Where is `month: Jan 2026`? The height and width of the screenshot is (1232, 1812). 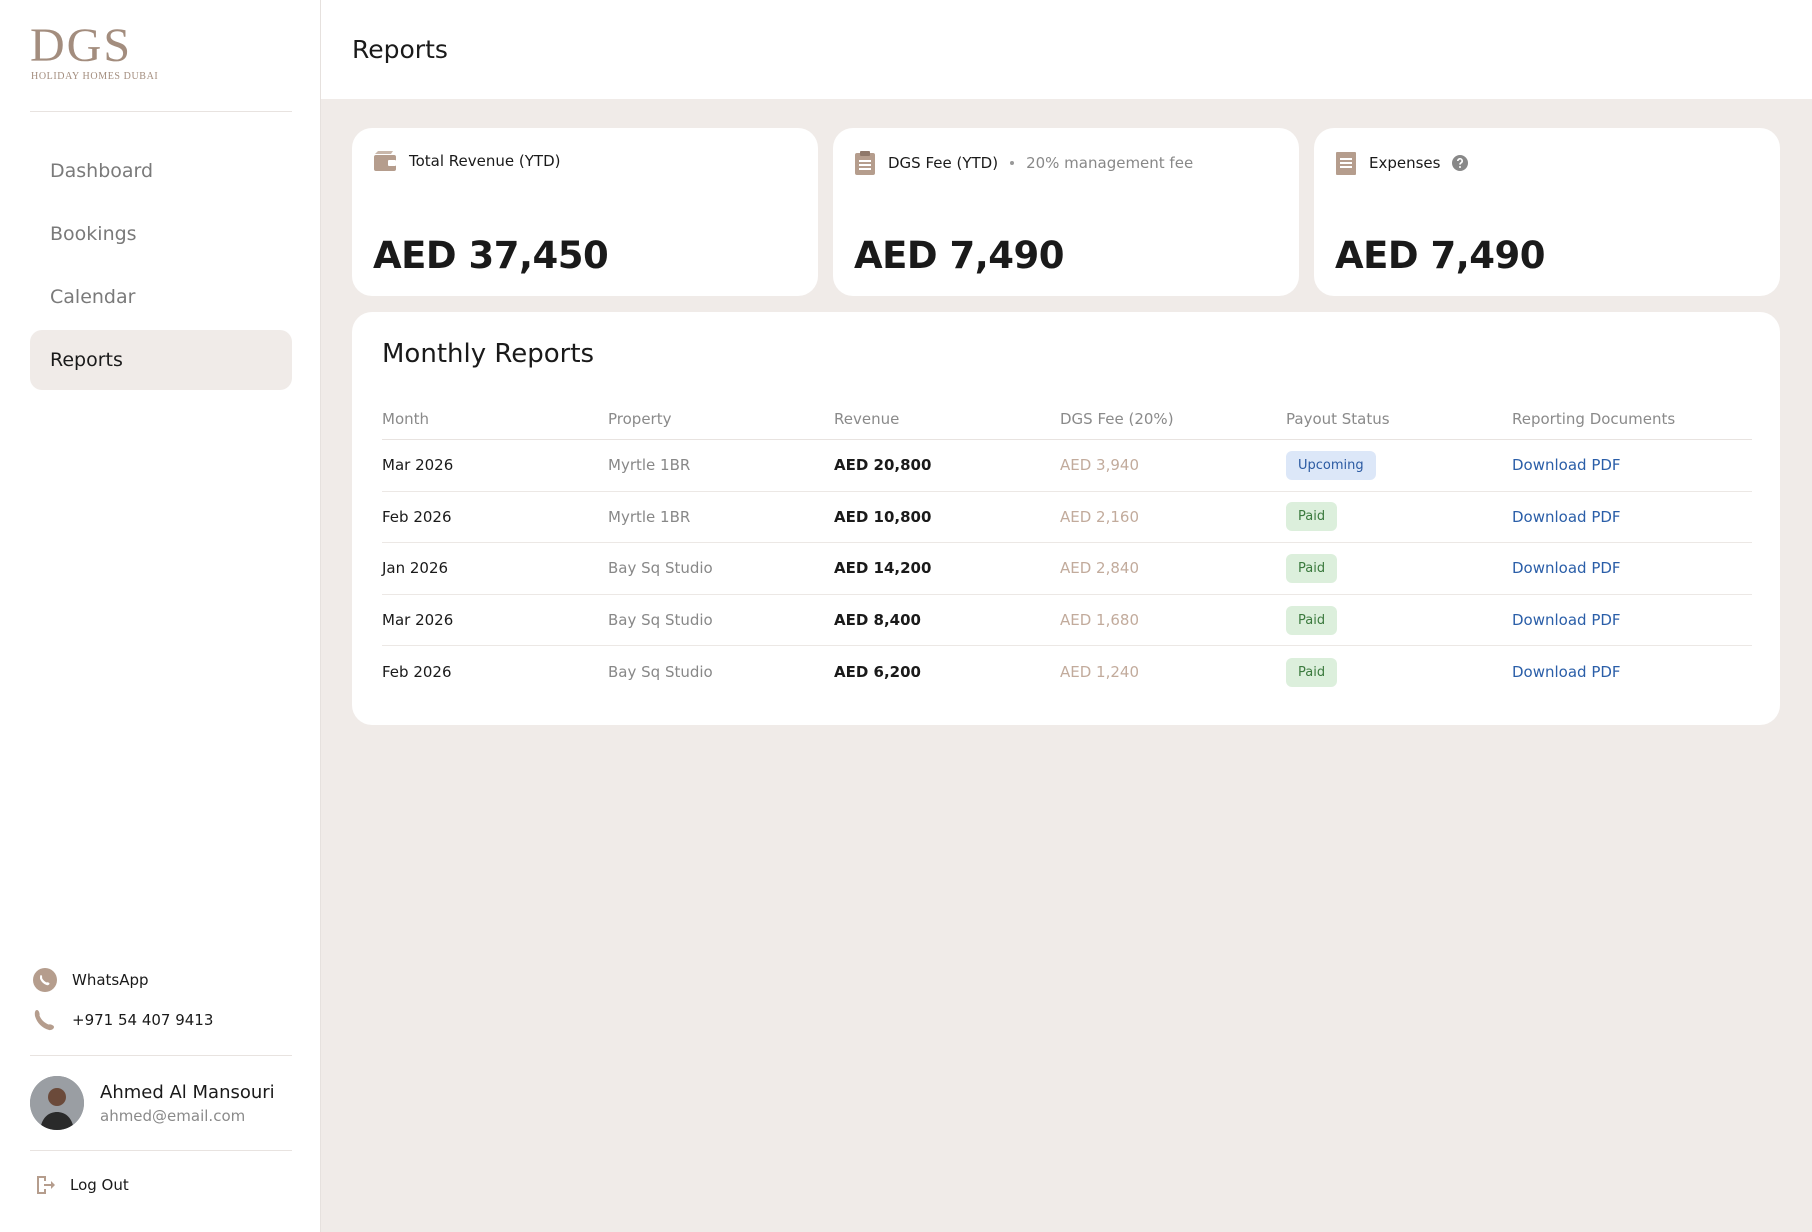 month: Jan 2026 is located at coordinates (415, 568).